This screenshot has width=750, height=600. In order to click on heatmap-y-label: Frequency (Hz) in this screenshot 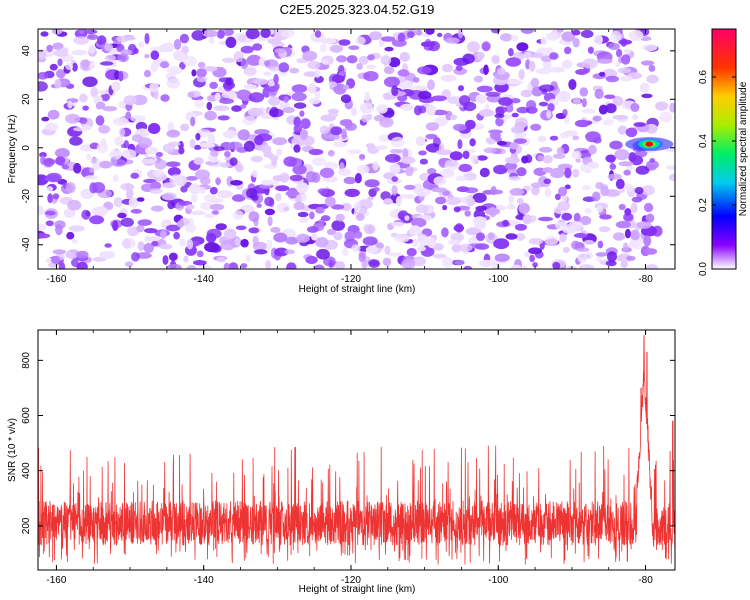, I will do `click(12, 149)`.